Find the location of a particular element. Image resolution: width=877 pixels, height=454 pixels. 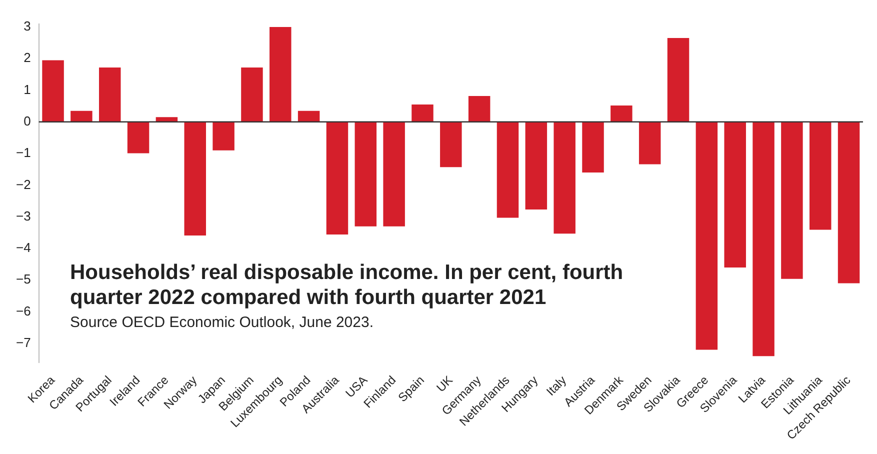

y-tick-label: −5 is located at coordinates (23, 279).